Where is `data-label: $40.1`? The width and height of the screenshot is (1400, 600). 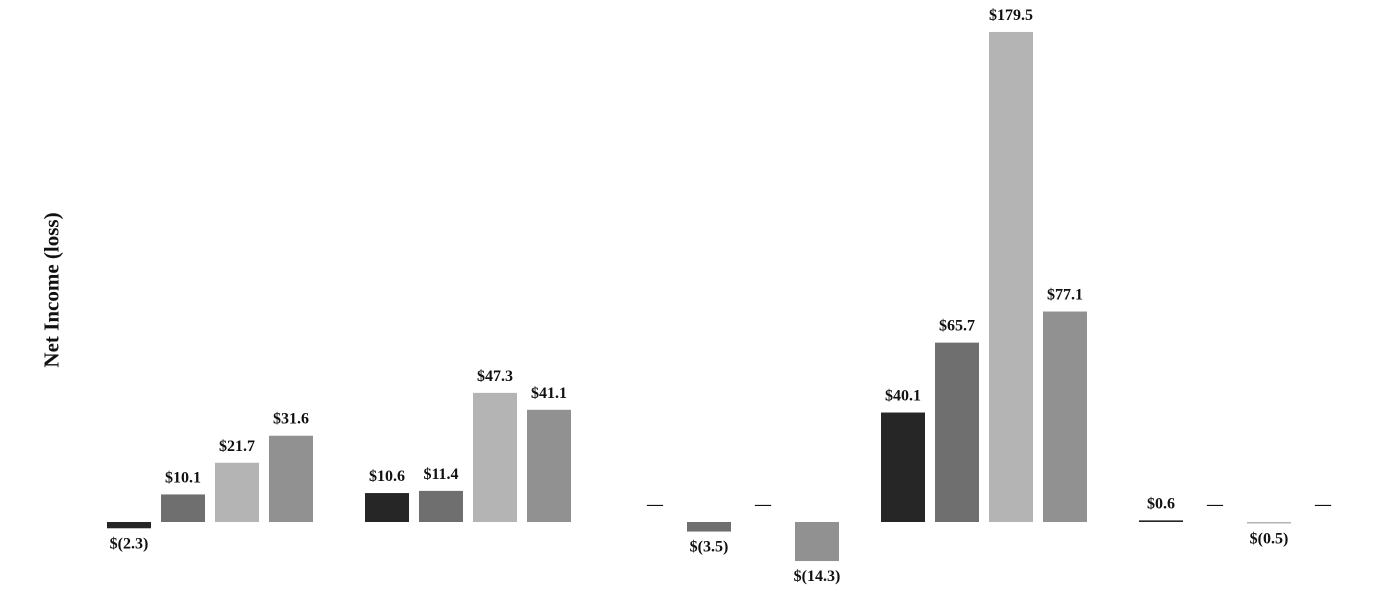 data-label: $40.1 is located at coordinates (903, 396).